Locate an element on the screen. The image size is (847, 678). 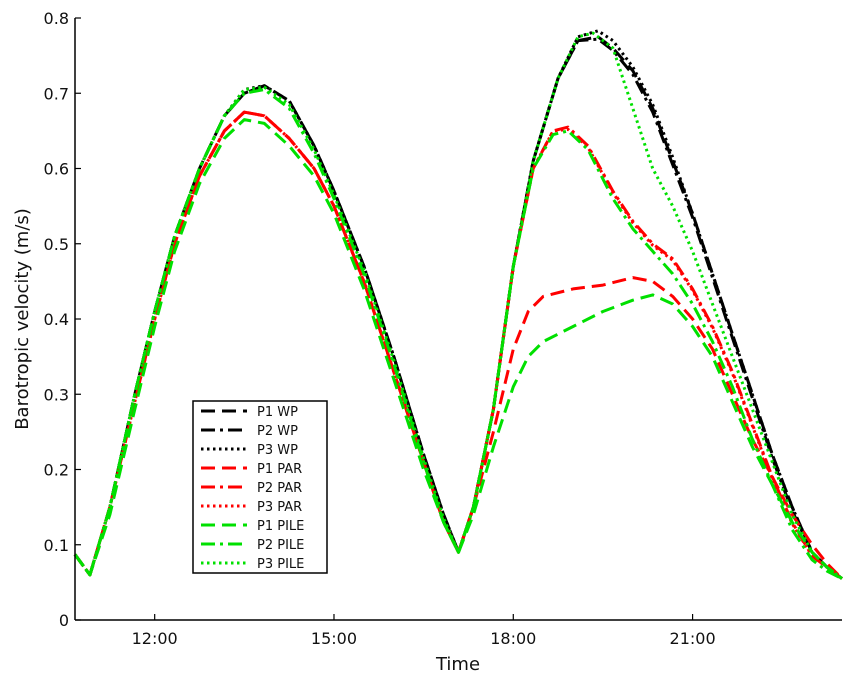
legend-label-p3-par: P3 PAR is located at coordinates (279, 507).